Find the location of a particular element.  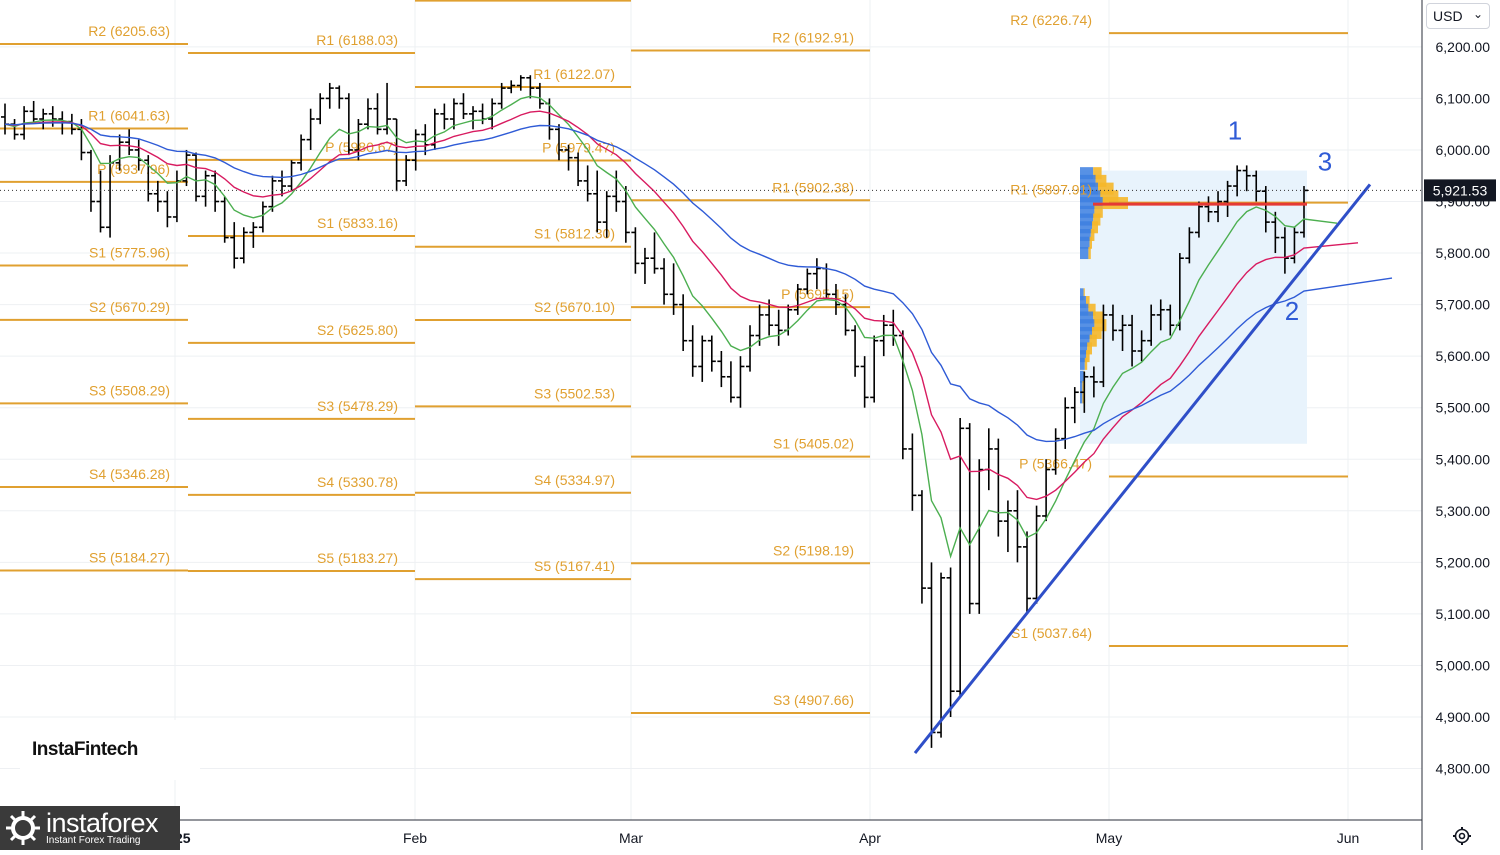

pivot-label: S4 (5334.97) is located at coordinates (574, 480).